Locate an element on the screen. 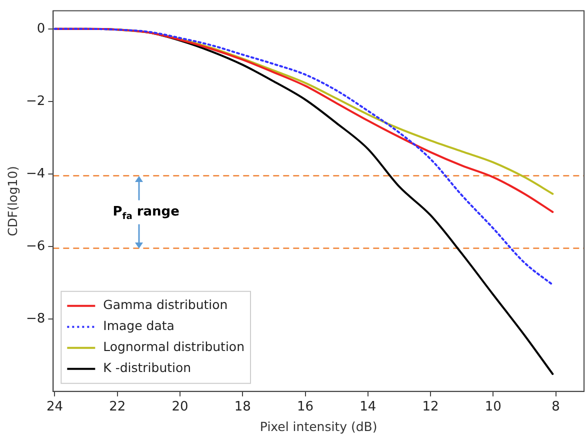 This screenshot has width=585, height=439. y-tick-label: −6 is located at coordinates (36, 246).